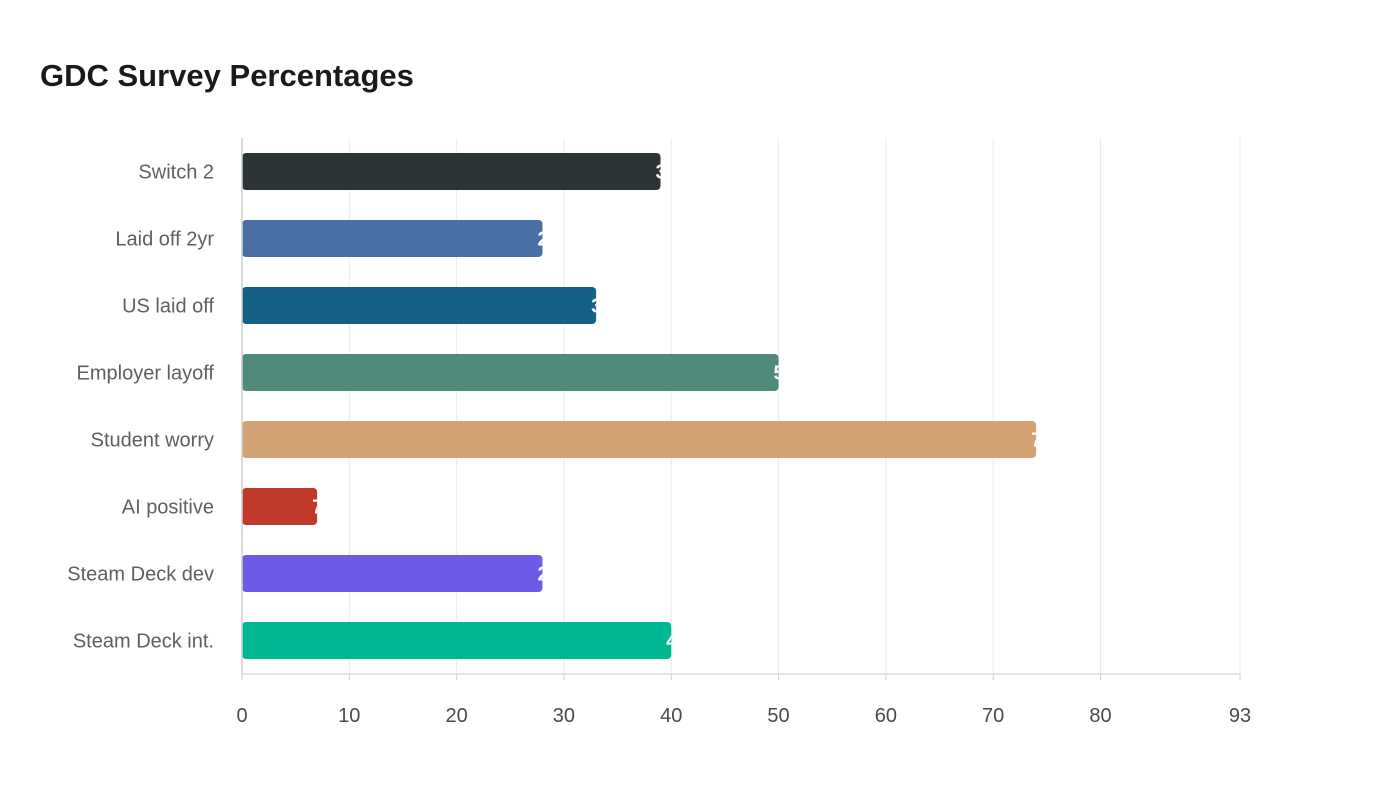 The image size is (1400, 800). What do you see at coordinates (1240, 716) in the screenshot?
I see `x-tick-label: 93` at bounding box center [1240, 716].